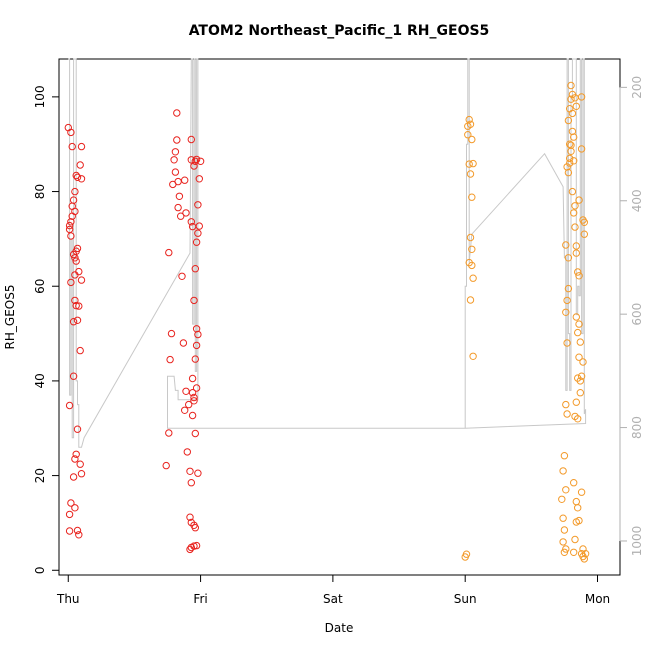  What do you see at coordinates (68, 599) in the screenshot?
I see `x-tick-label: Thu` at bounding box center [68, 599].